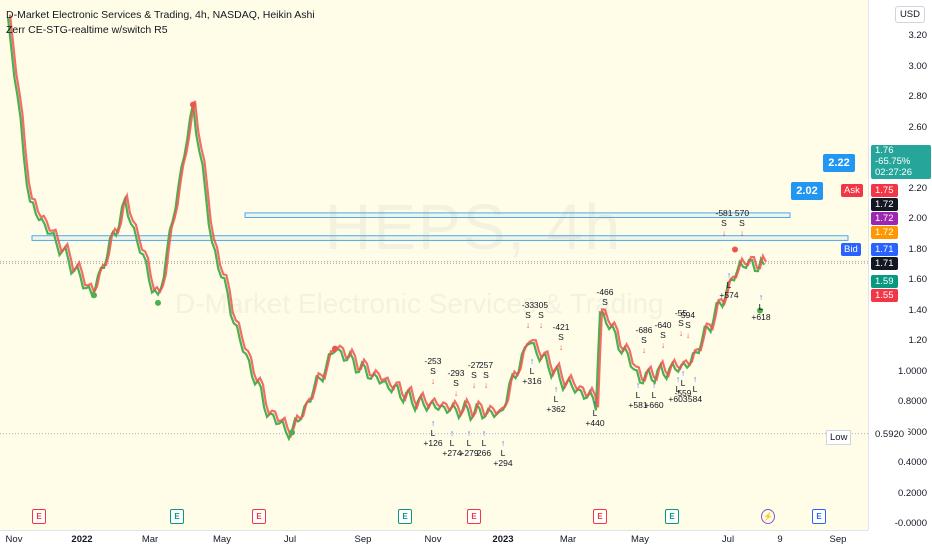 The image size is (932, 551). I want to click on sell-signal-label: 594 S ↓, so click(688, 325).